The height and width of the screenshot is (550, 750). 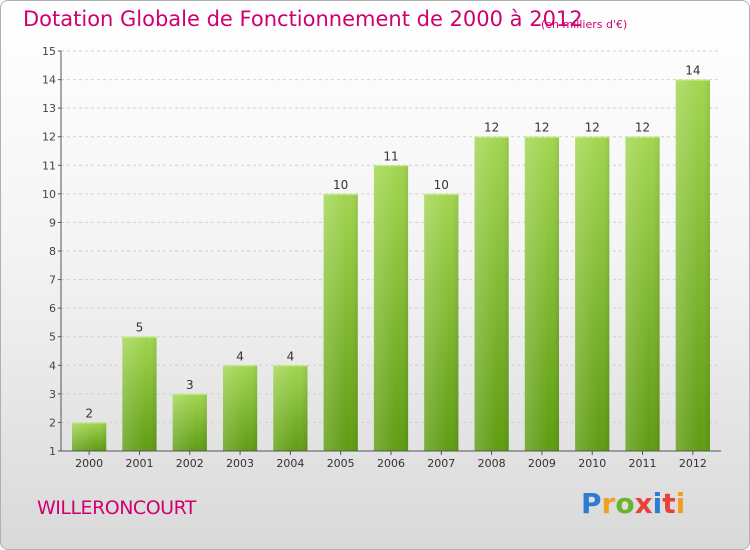 What do you see at coordinates (89, 413) in the screenshot?
I see `bar-value-label: 2` at bounding box center [89, 413].